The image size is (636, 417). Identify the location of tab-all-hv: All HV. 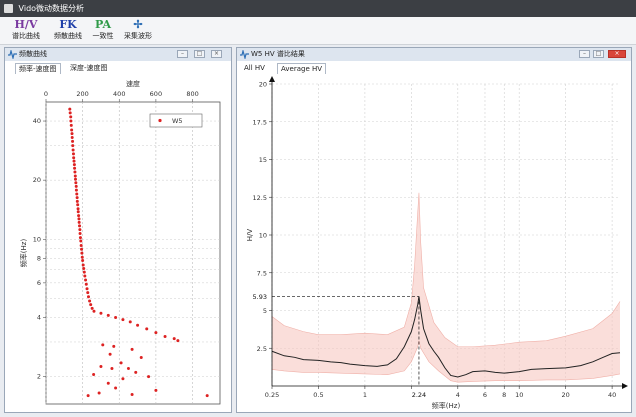
(254, 68).